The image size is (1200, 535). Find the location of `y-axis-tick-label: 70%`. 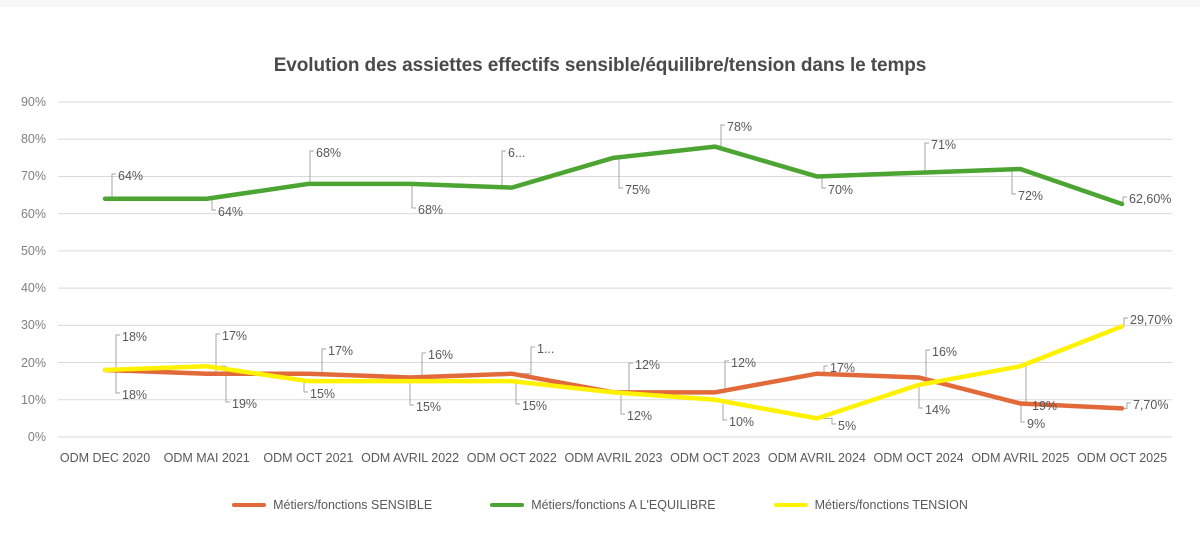

y-axis-tick-label: 70% is located at coordinates (33, 176).